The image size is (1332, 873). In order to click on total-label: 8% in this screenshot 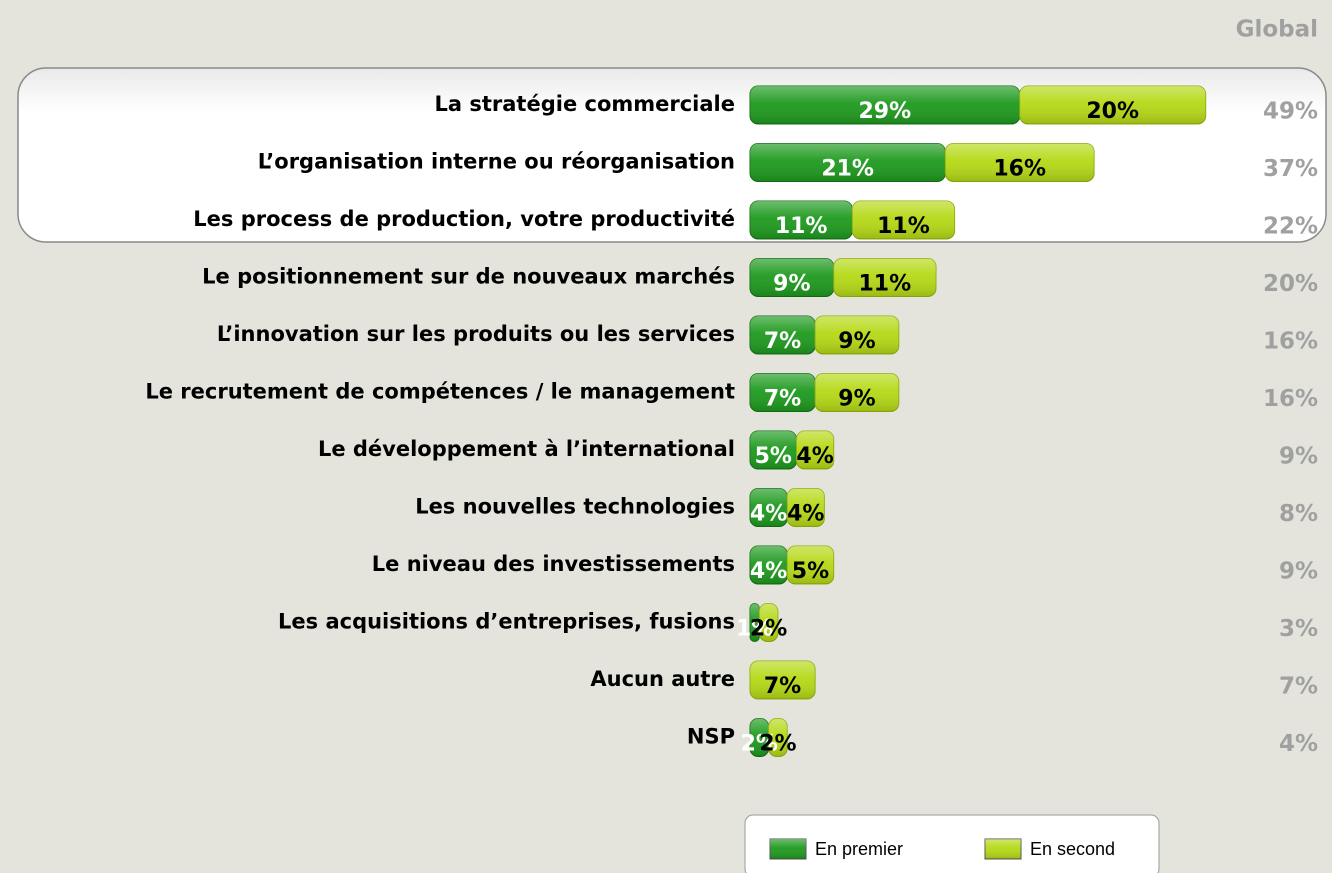, I will do `click(1298, 514)`.